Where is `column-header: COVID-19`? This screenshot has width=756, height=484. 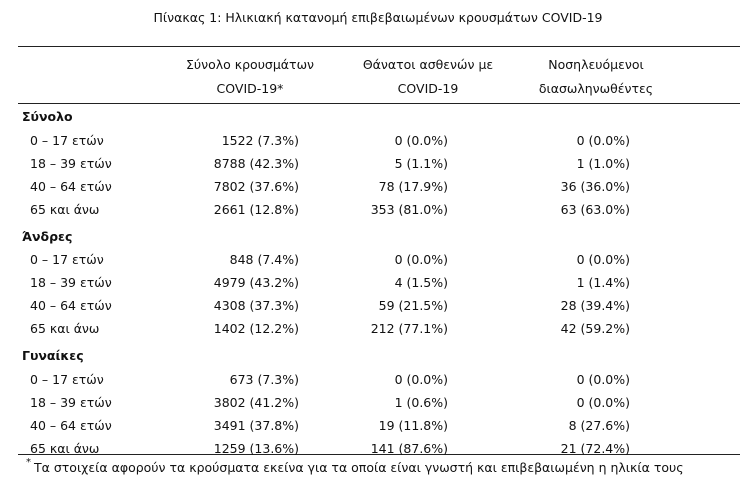 column-header: COVID-19 is located at coordinates (428, 88).